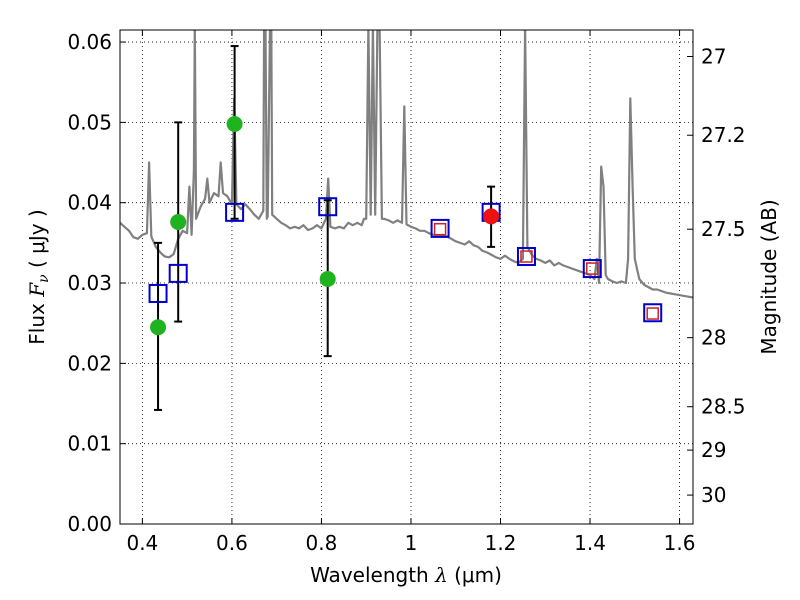 The height and width of the screenshot is (600, 800). What do you see at coordinates (89, 283) in the screenshot?
I see `y-tick-label: 0.03` at bounding box center [89, 283].